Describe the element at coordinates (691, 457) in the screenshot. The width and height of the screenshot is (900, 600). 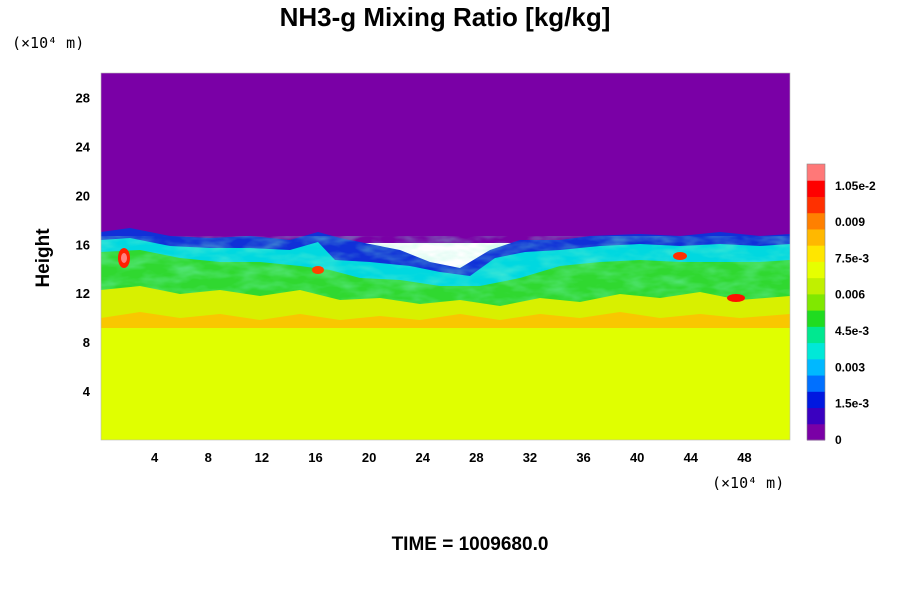
I see `x-tick-label: 44` at that location.